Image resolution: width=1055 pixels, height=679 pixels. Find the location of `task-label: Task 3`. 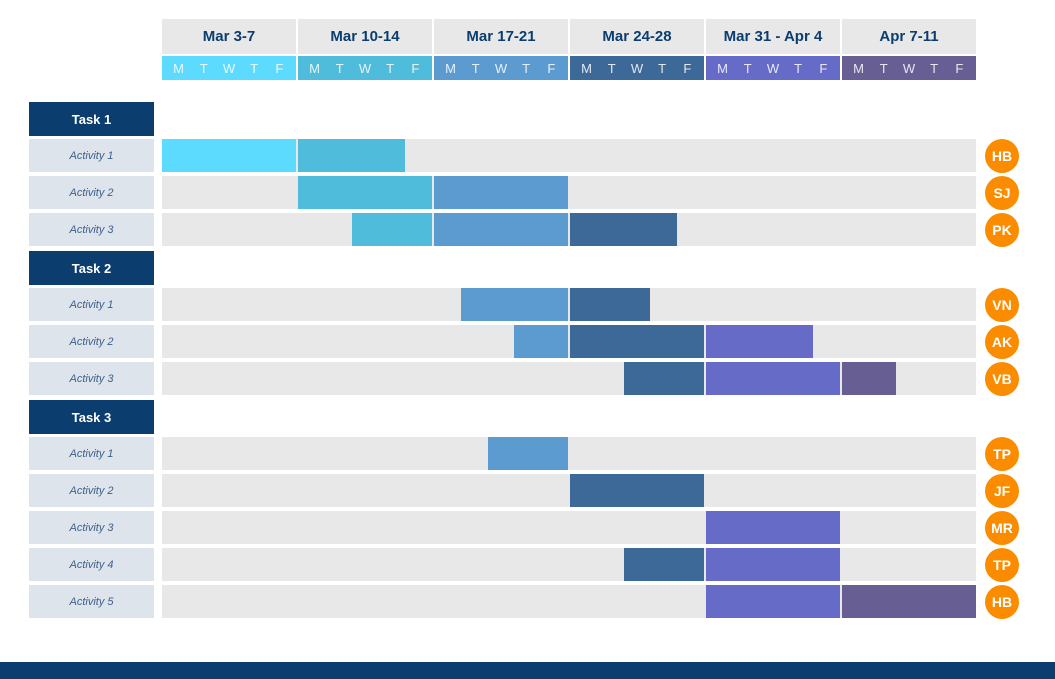

task-label: Task 3 is located at coordinates (91, 417).